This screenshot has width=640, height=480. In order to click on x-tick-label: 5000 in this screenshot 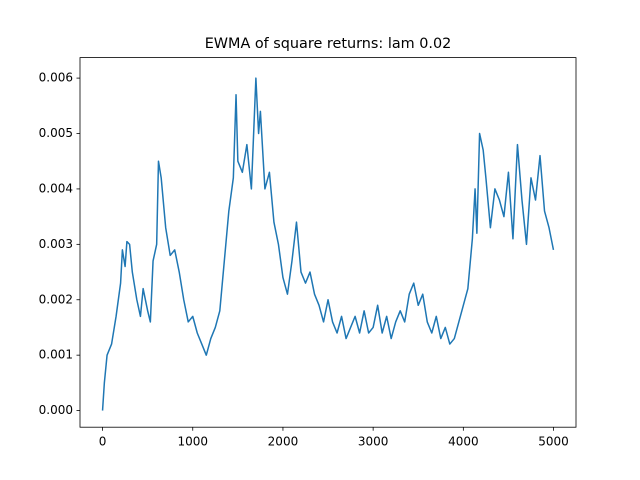, I will do `click(553, 442)`.